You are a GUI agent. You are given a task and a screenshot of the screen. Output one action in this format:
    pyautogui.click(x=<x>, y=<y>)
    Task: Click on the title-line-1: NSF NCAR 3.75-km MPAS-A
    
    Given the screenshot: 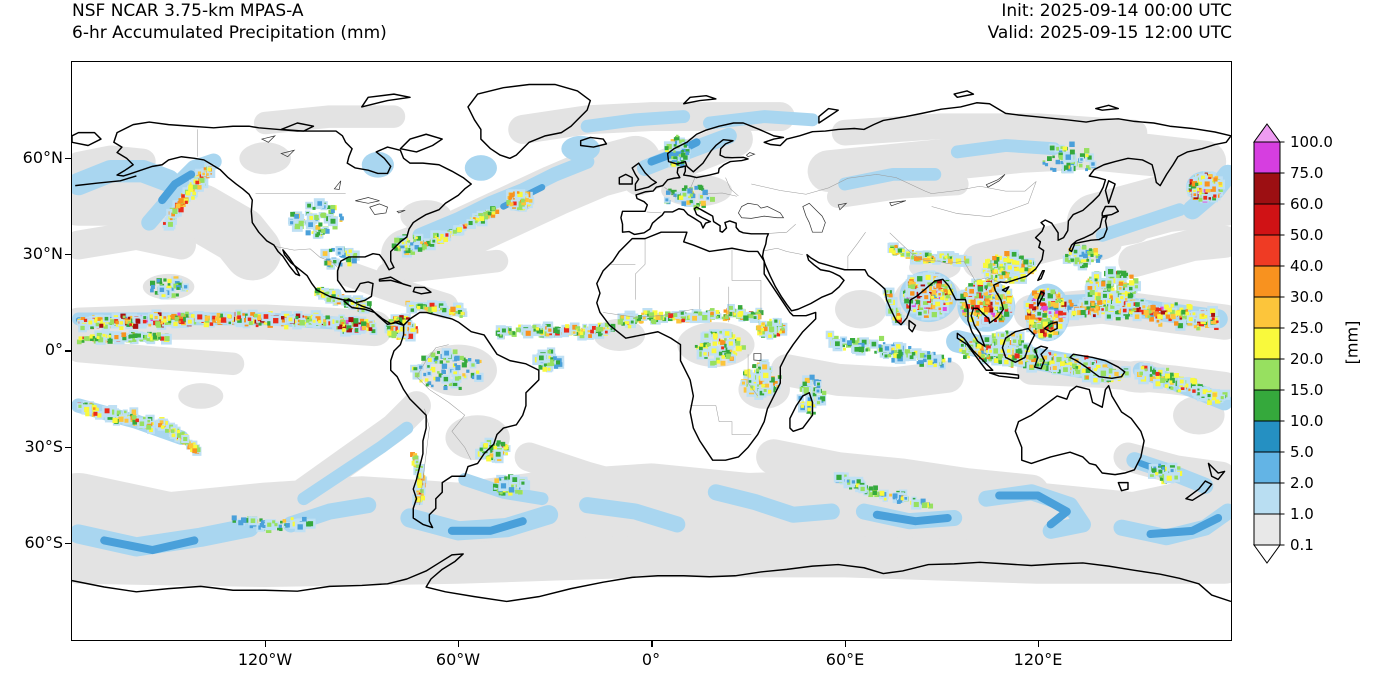 What is the action you would take?
    pyautogui.click(x=188, y=11)
    